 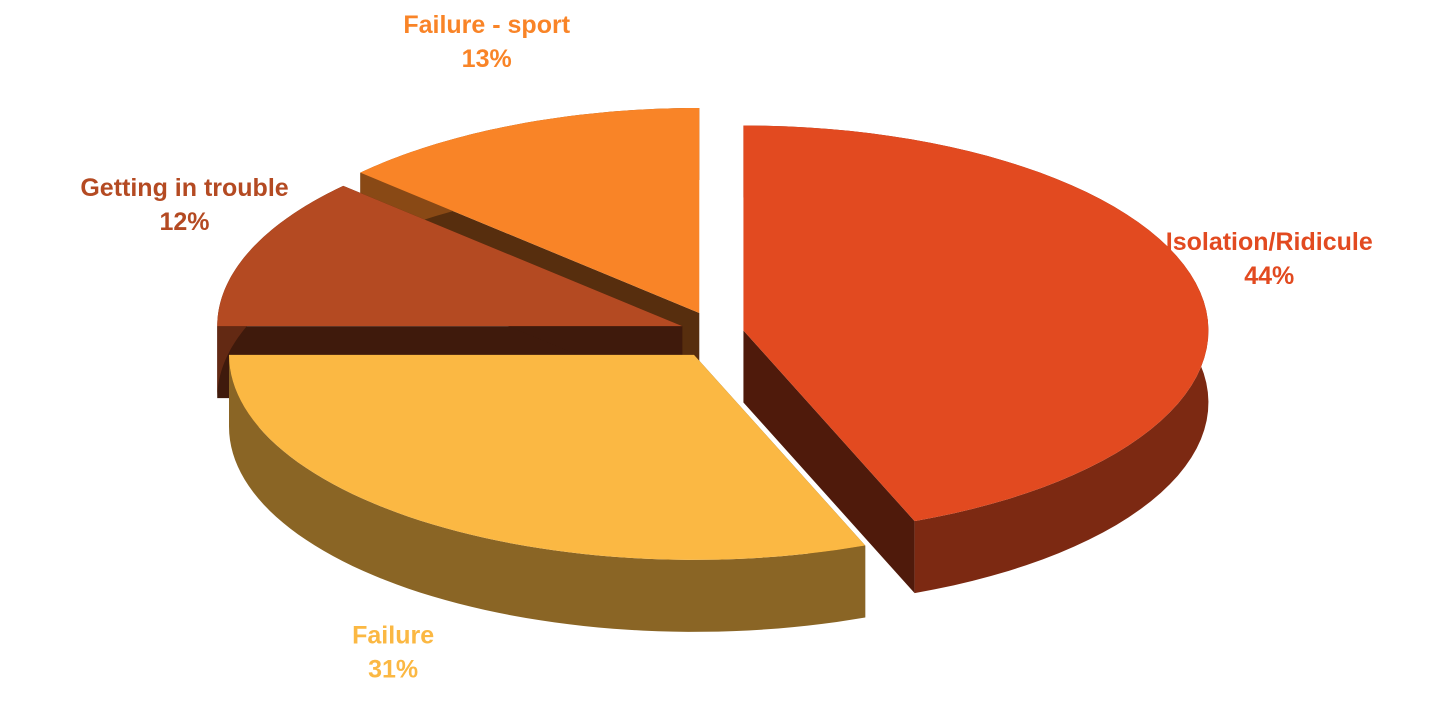 I want to click on data-label-value: 12%, so click(x=185, y=222).